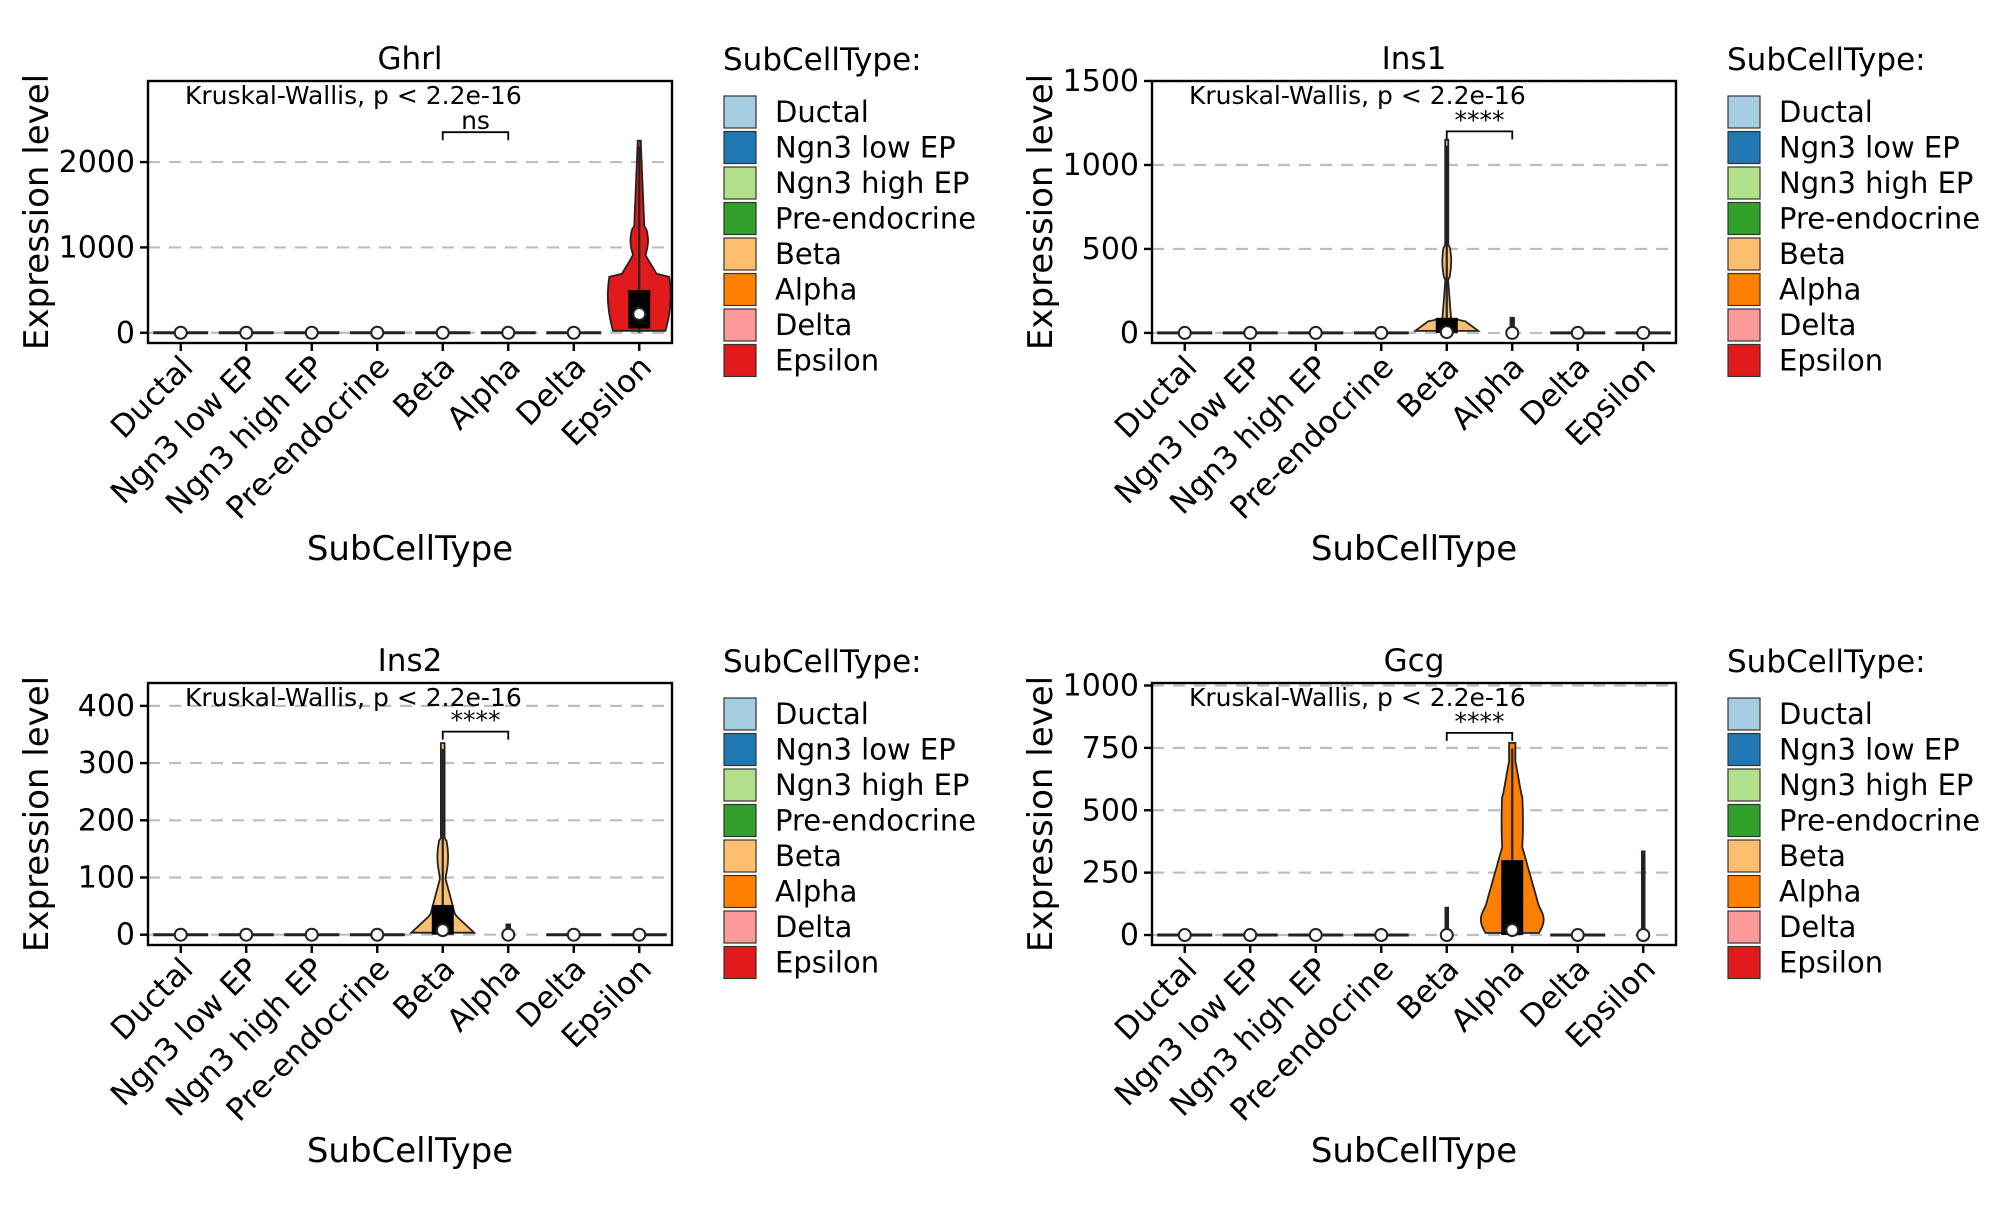 Image resolution: width=2000 pixels, height=1205 pixels. Describe the element at coordinates (1414, 661) in the screenshot. I see `panel-title: Gcg` at that location.